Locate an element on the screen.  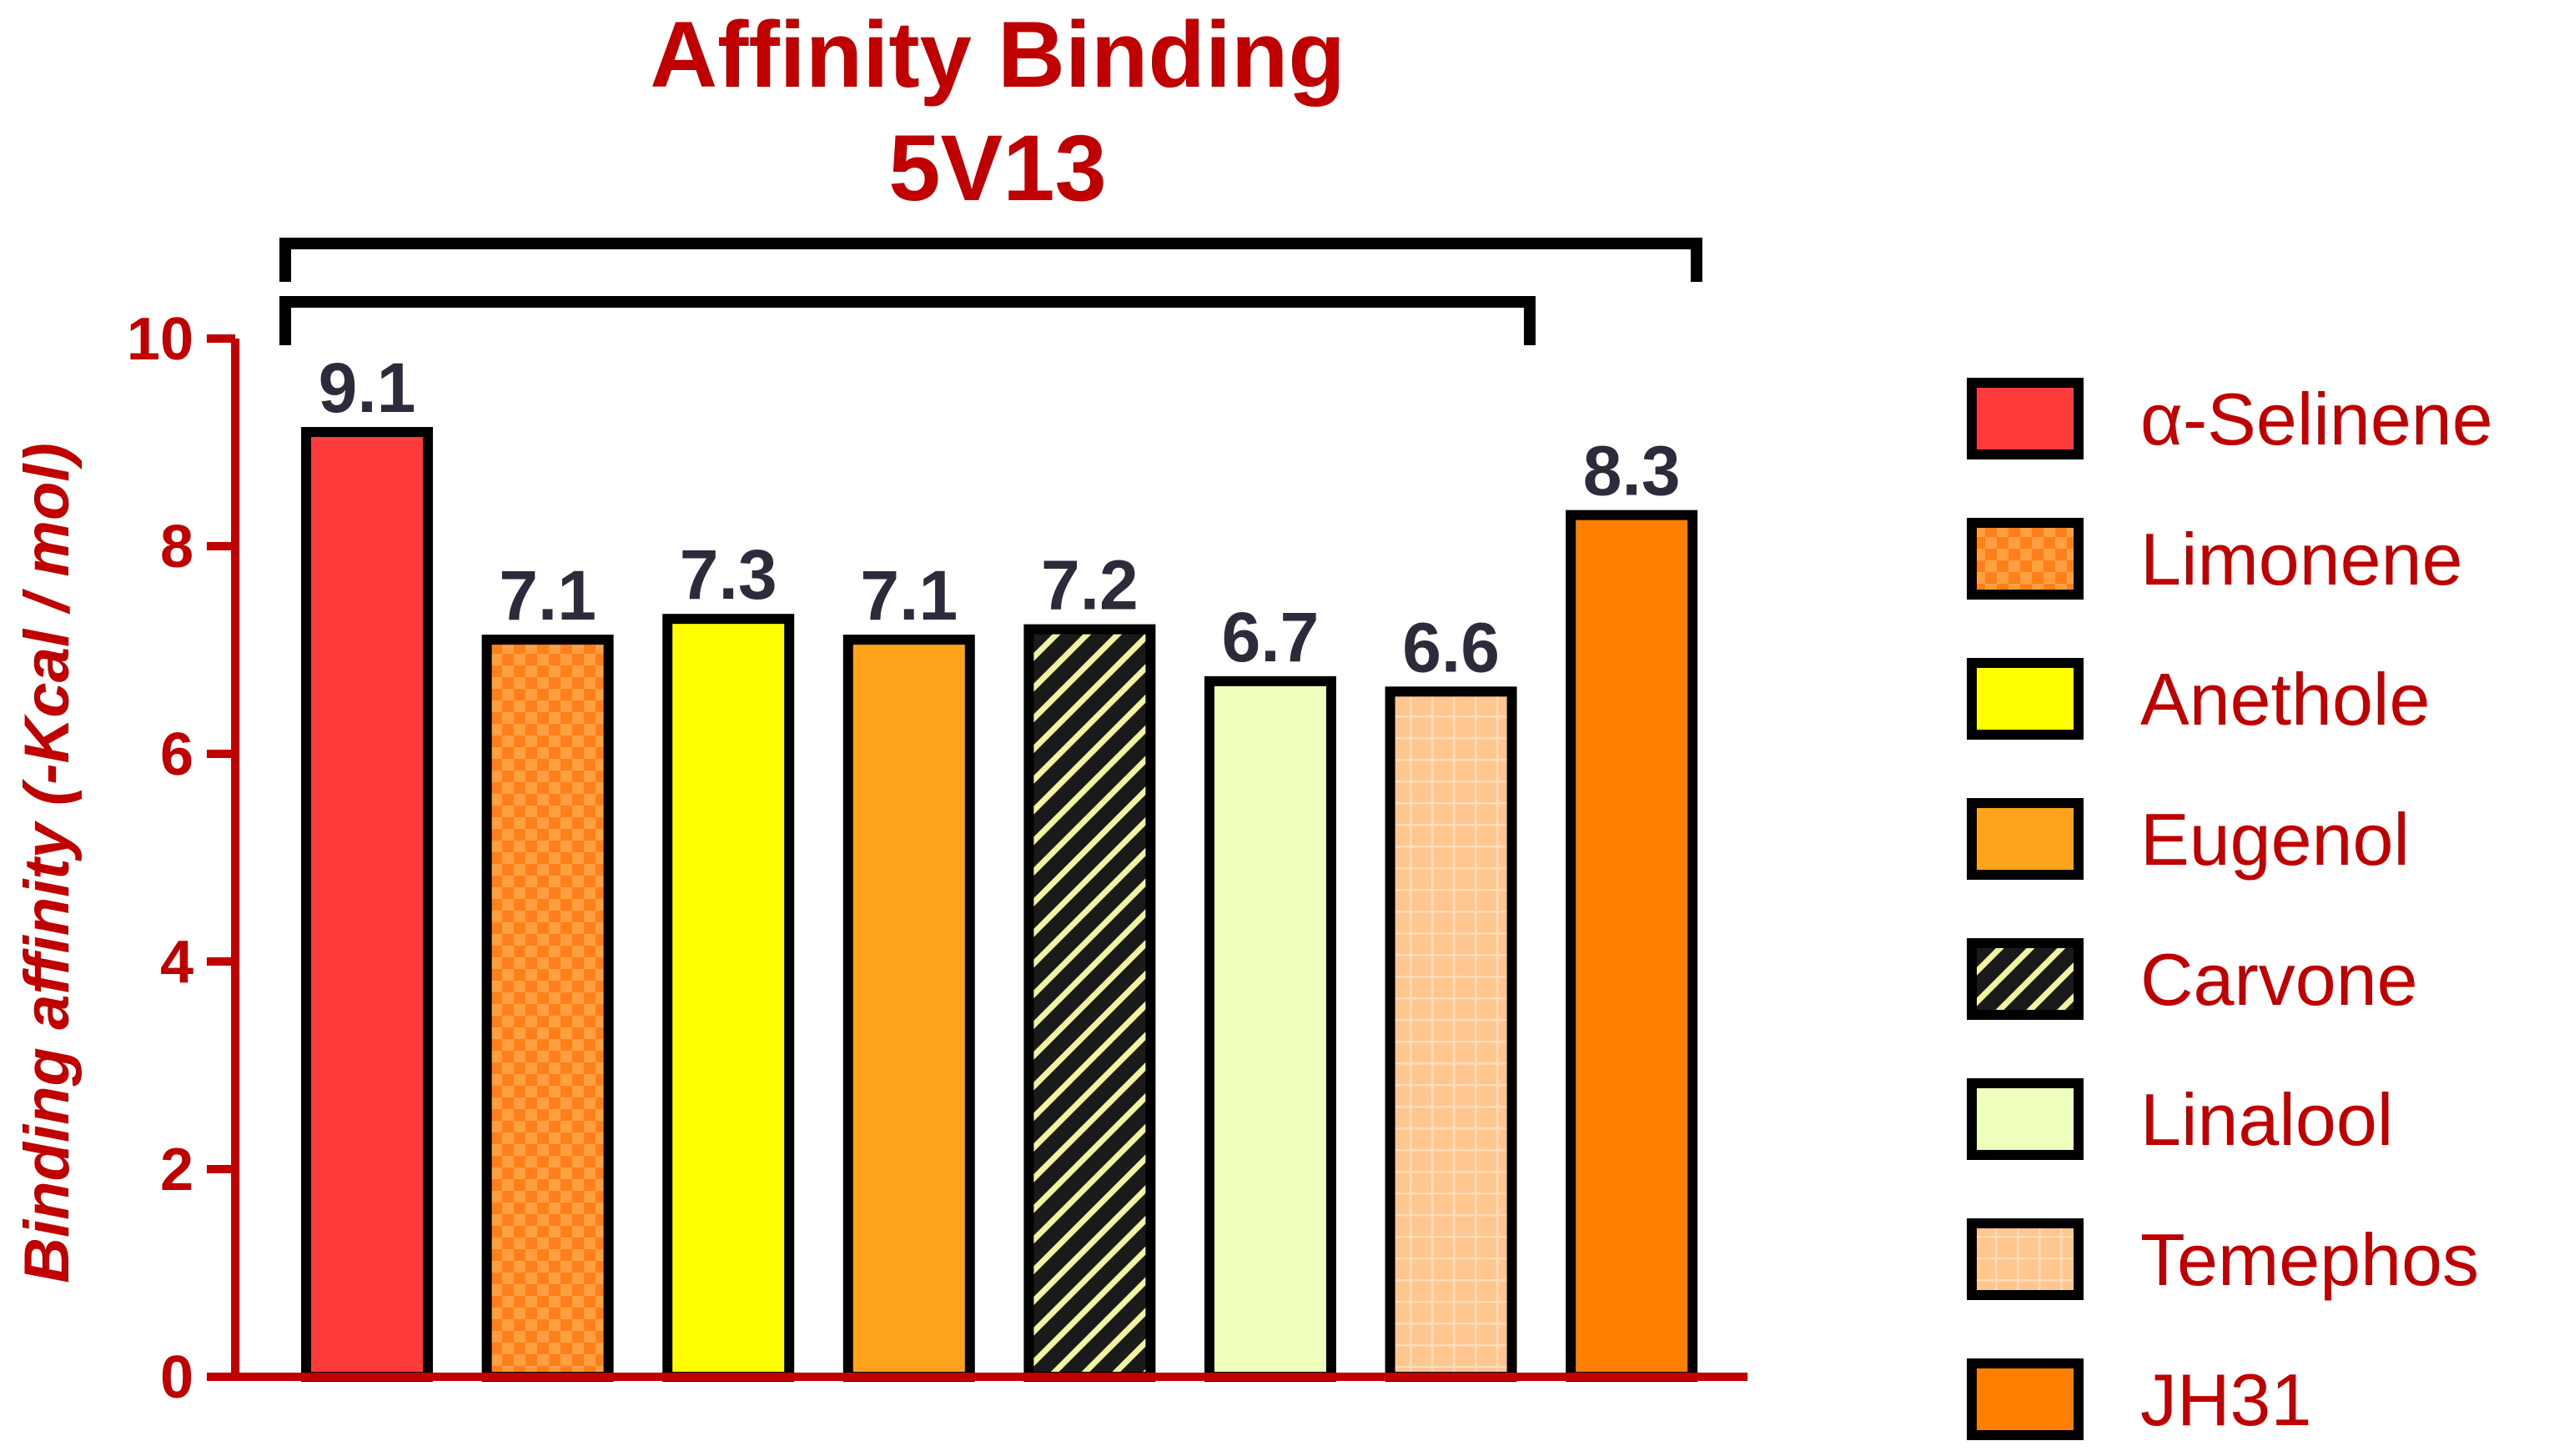
legend-label-7: JH31 is located at coordinates (2225, 1399).